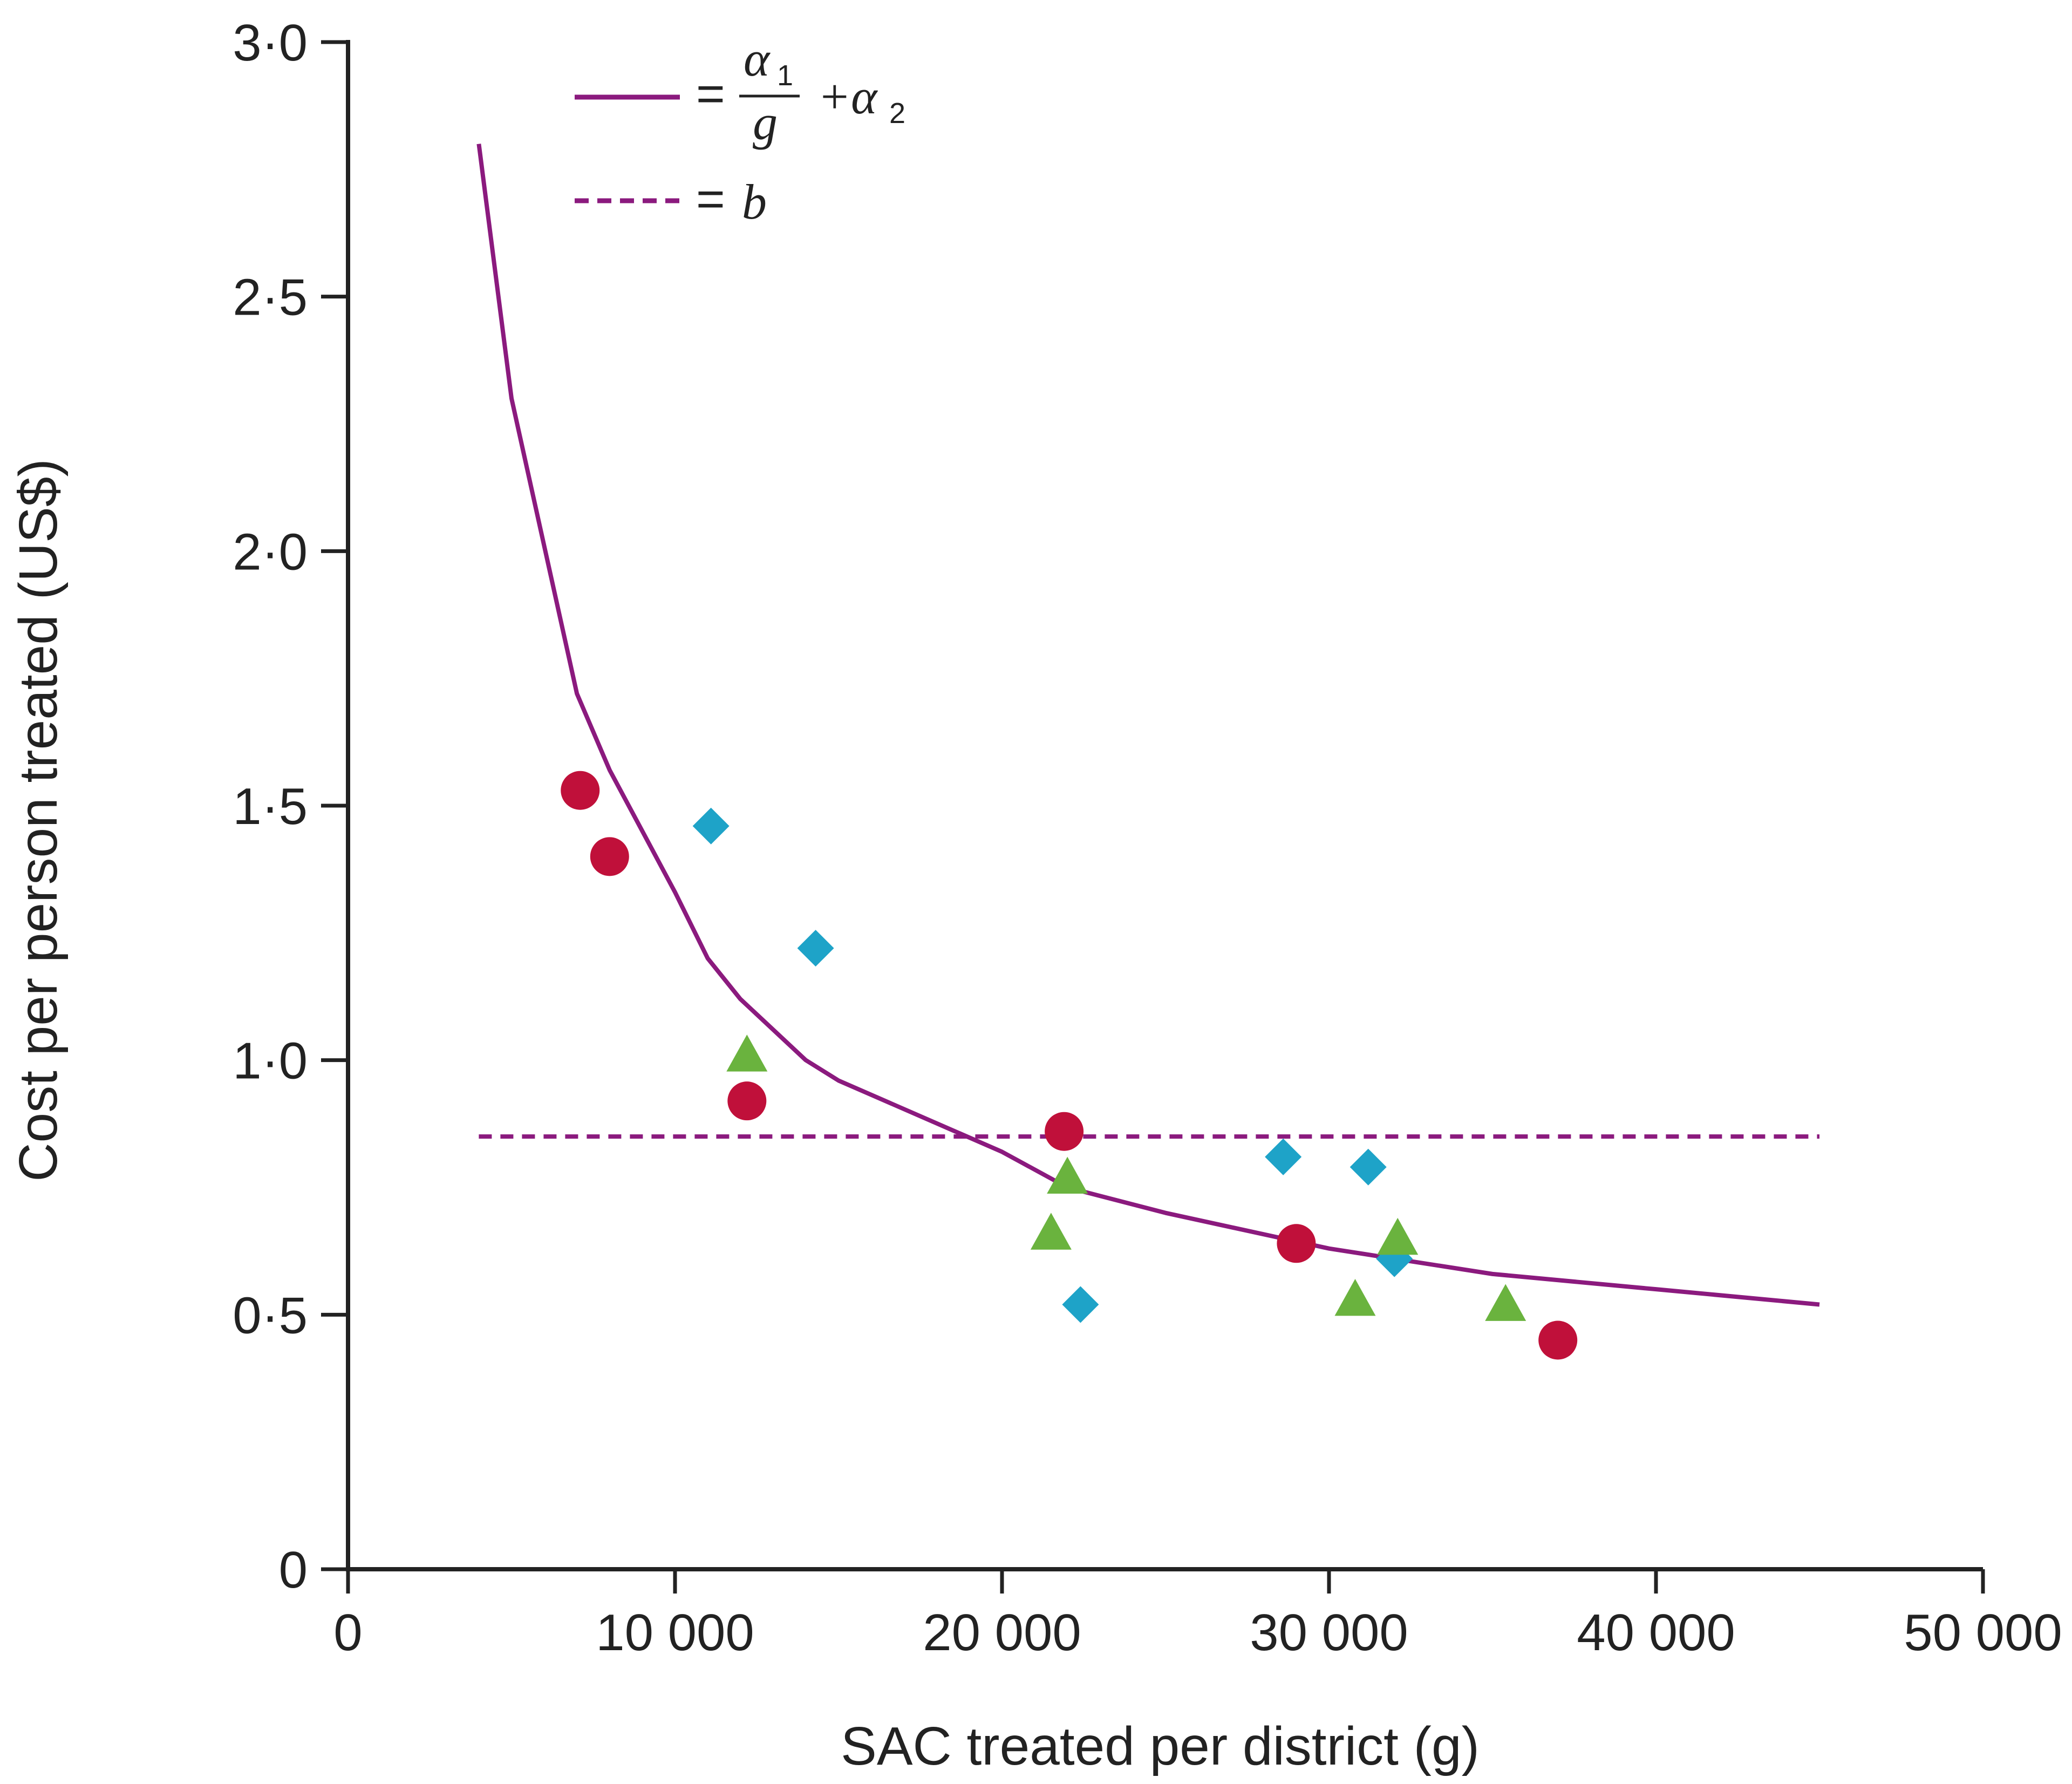 The image size is (2072, 1784). Describe the element at coordinates (270, 1315) in the screenshot. I see `y-tick-label: 0·5` at that location.